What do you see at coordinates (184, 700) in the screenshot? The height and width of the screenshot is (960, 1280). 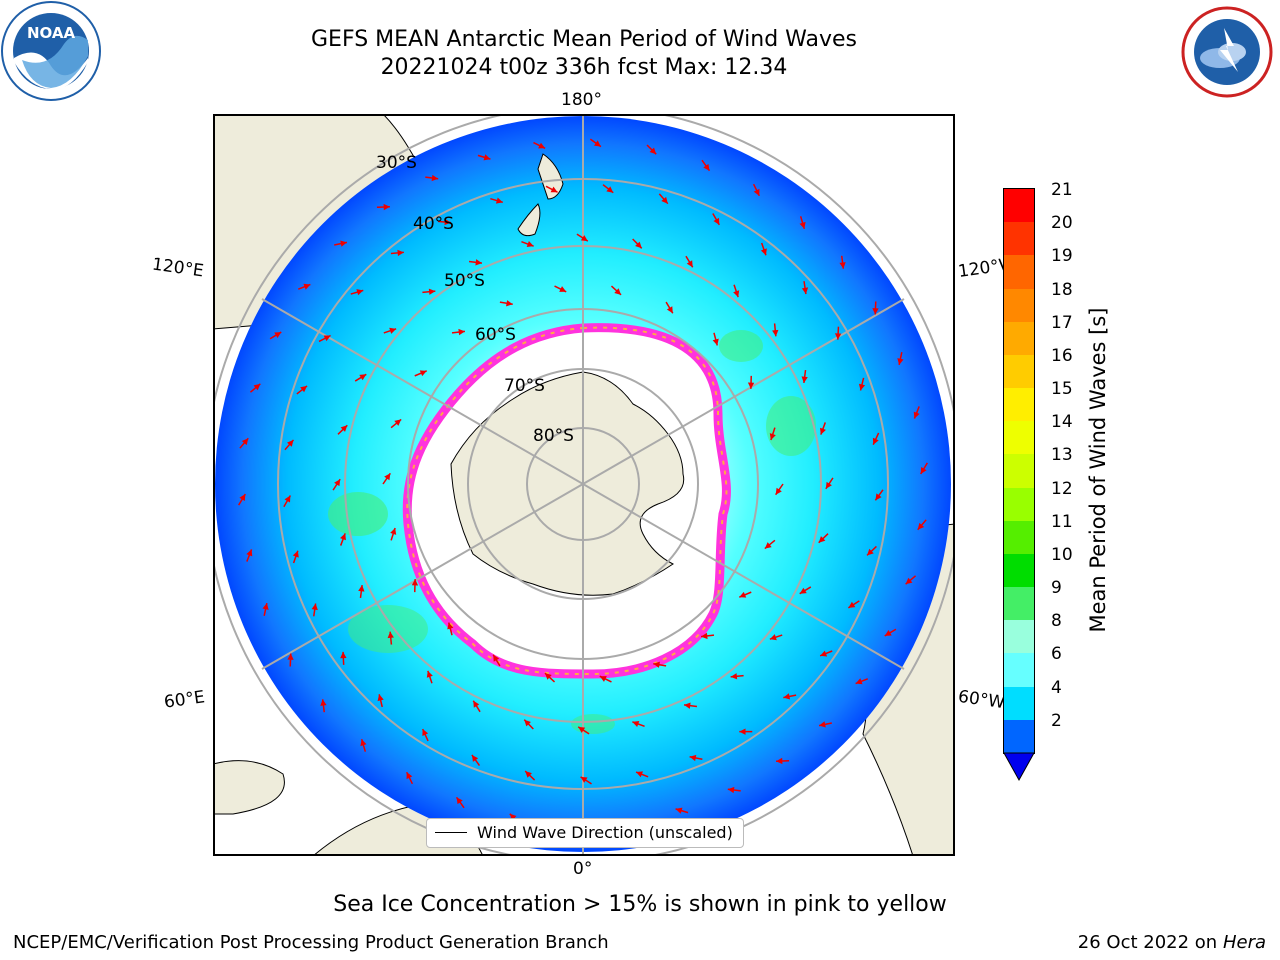 I see `meridian-label-60e: 60°E` at bounding box center [184, 700].